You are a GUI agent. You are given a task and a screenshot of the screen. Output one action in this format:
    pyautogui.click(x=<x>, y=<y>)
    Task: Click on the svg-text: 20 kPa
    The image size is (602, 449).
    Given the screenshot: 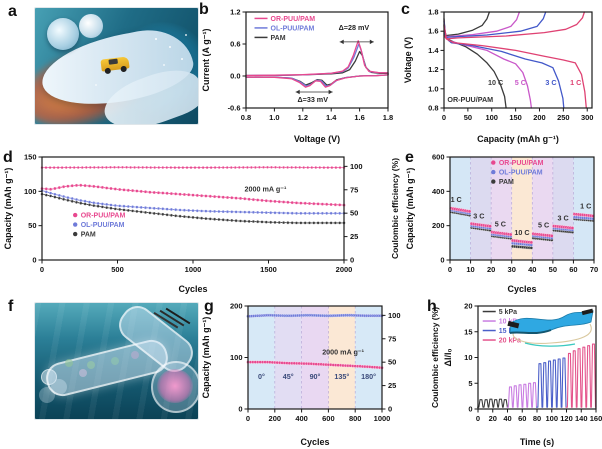 What is the action you would take?
    pyautogui.click(x=510, y=341)
    